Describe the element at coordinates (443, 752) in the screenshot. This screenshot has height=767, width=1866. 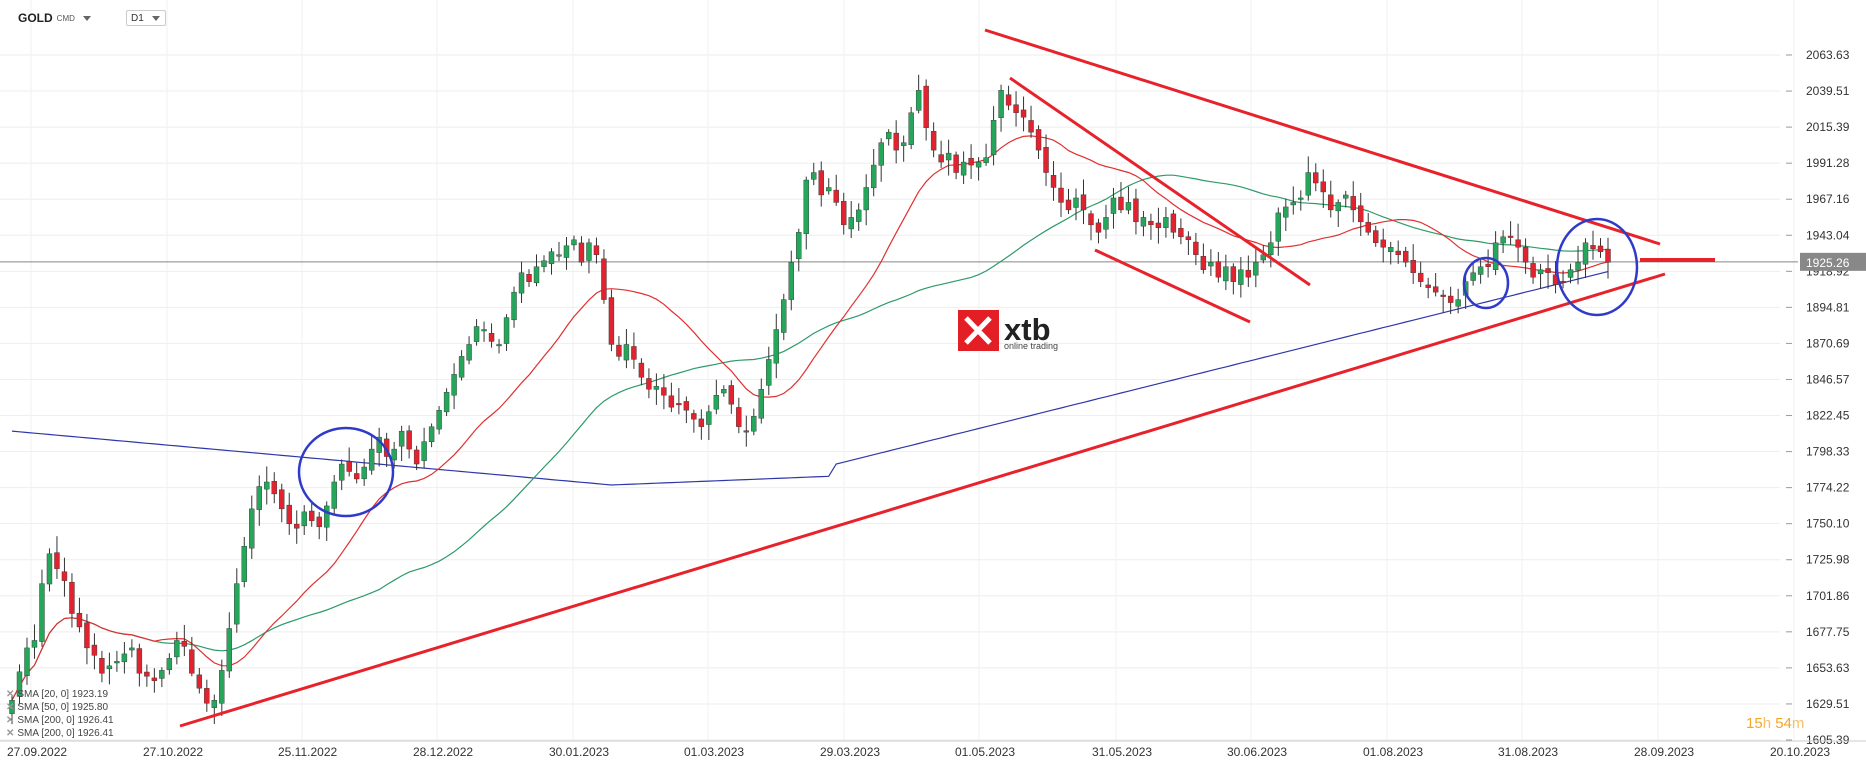
I see `x-tick-label: 28.12.2022` at that location.